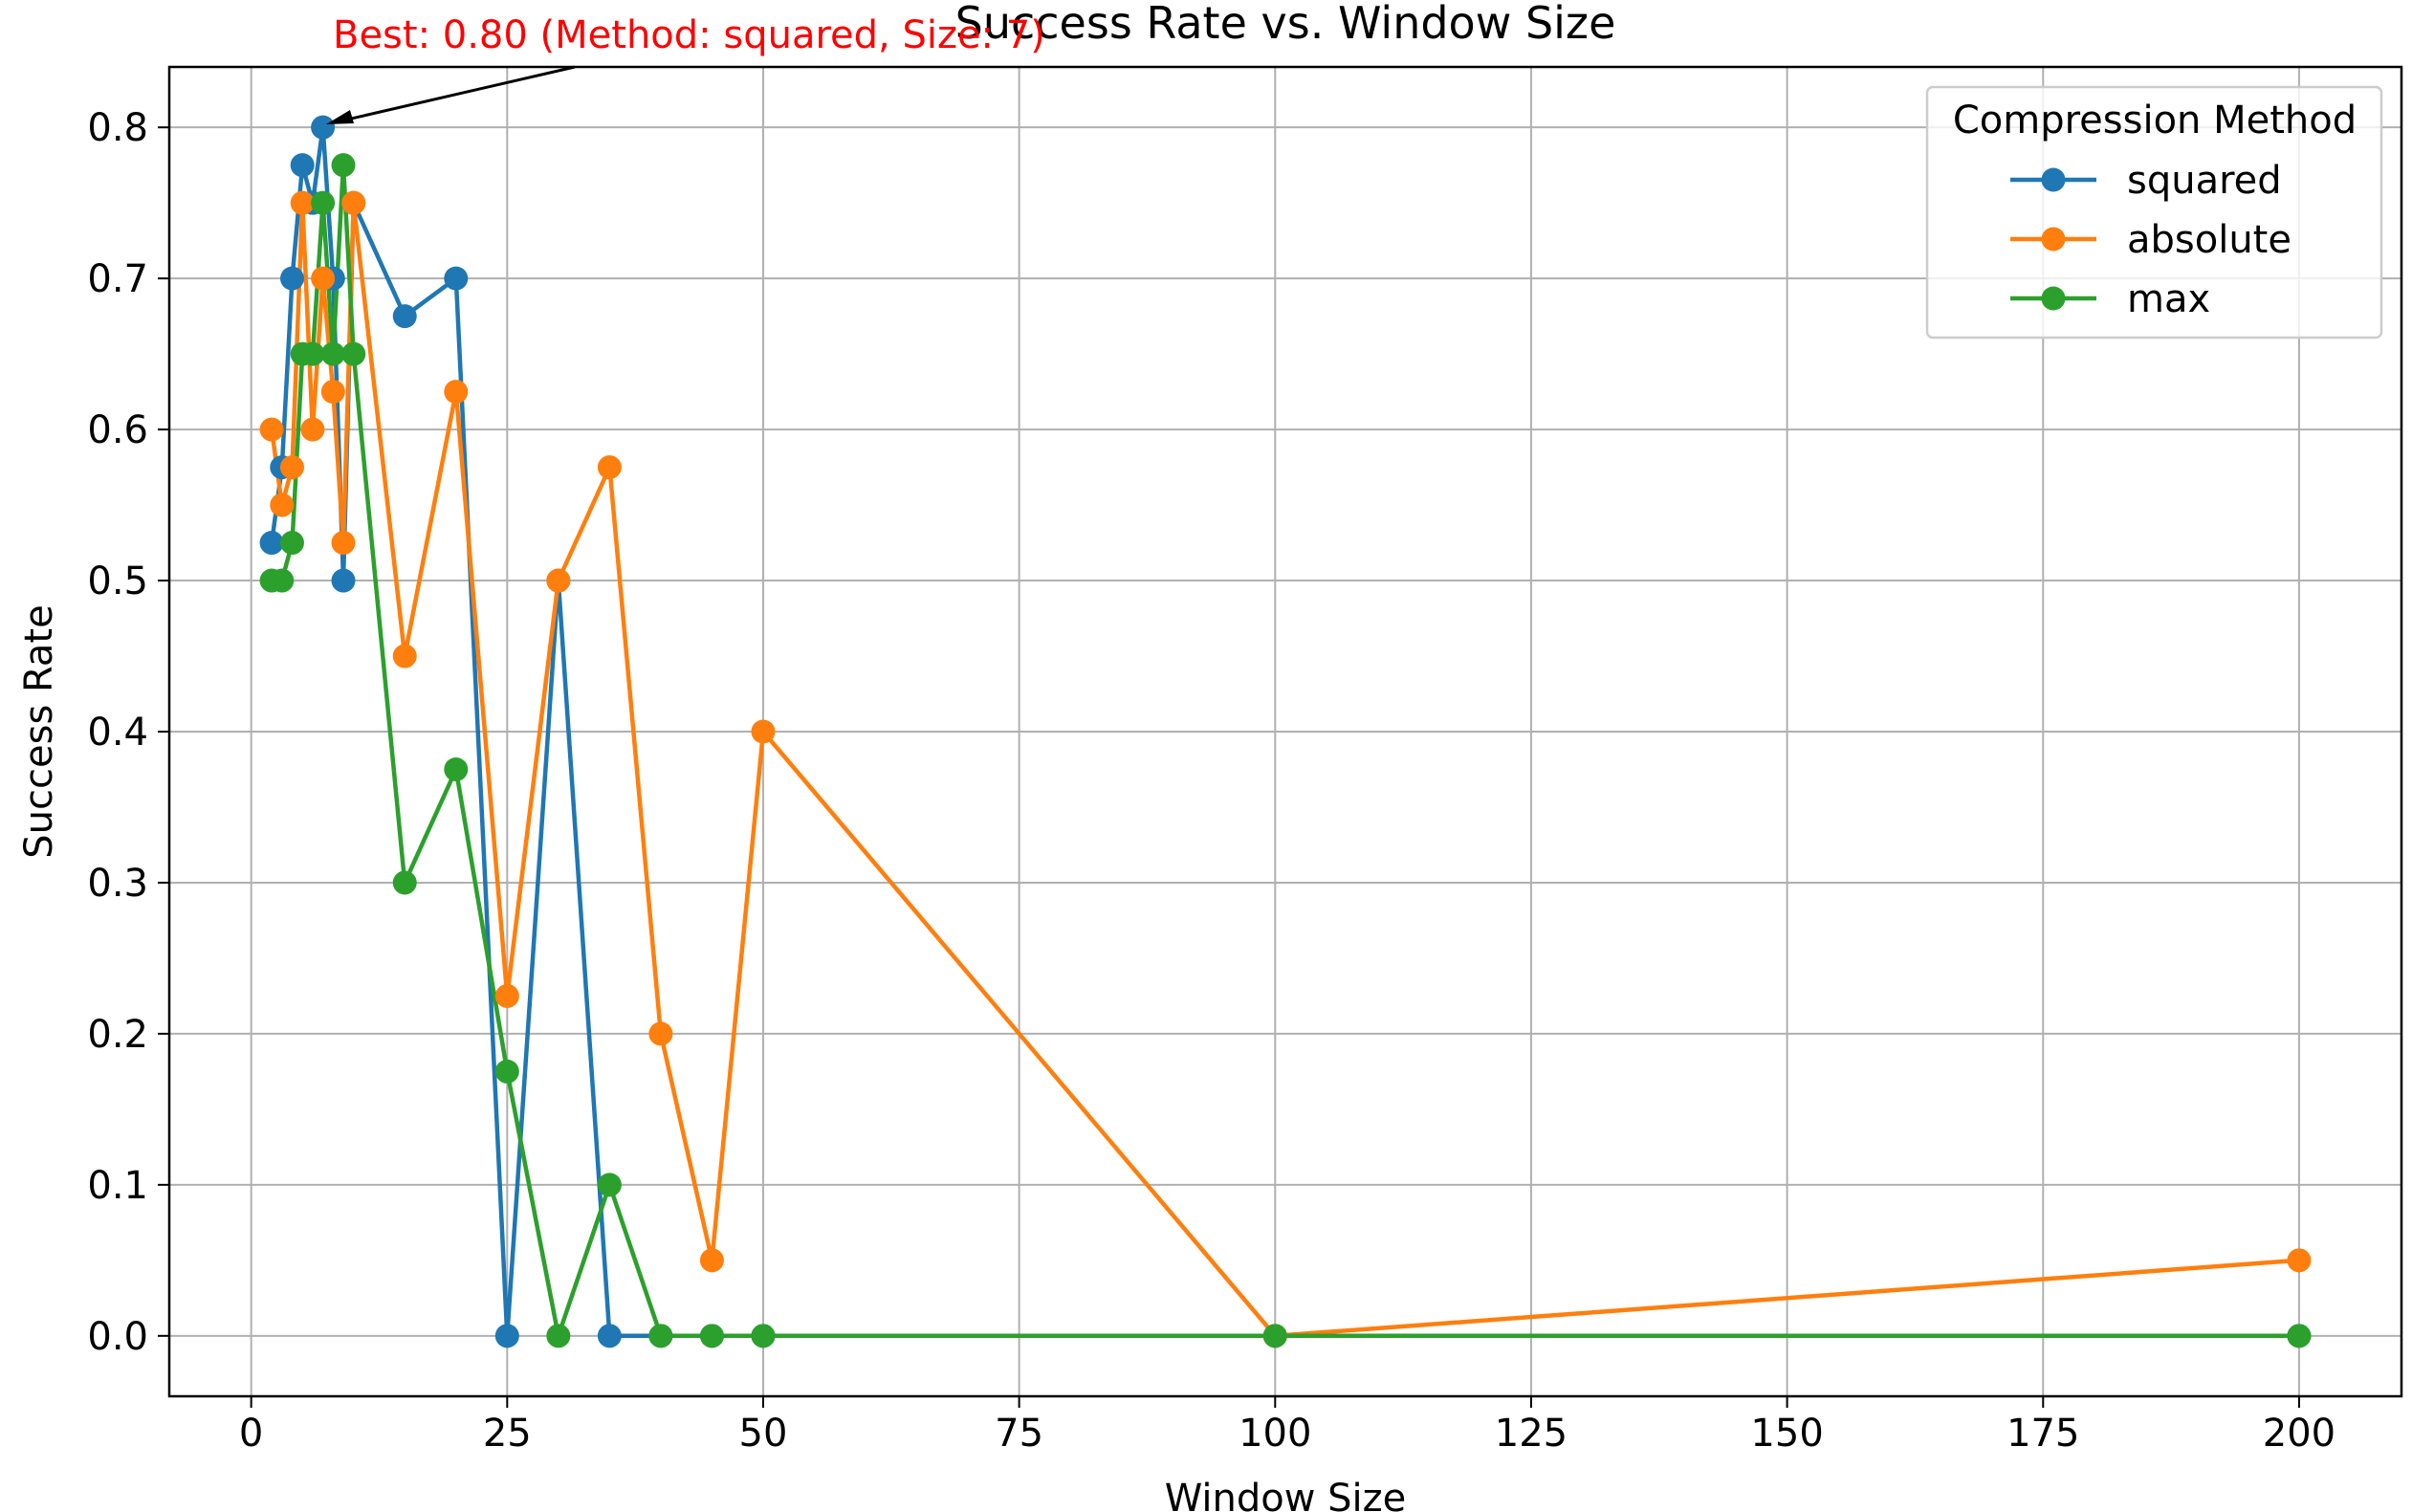  What do you see at coordinates (689, 35) in the screenshot?
I see `annotation-text: Best: 0.80 (Method: squared, Size: 7)` at bounding box center [689, 35].